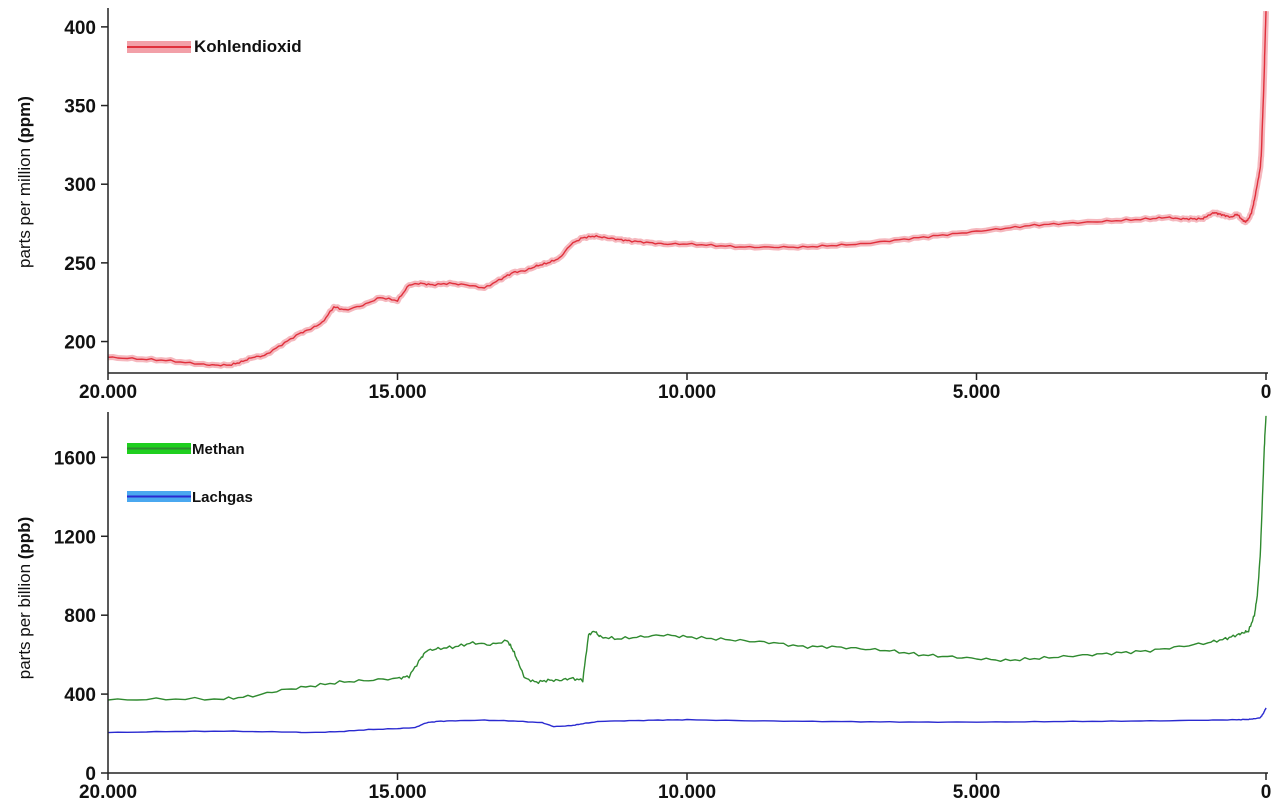  I want to click on ch4-n2o-y-axis-label: parts per billion (ppb), so click(24, 598).